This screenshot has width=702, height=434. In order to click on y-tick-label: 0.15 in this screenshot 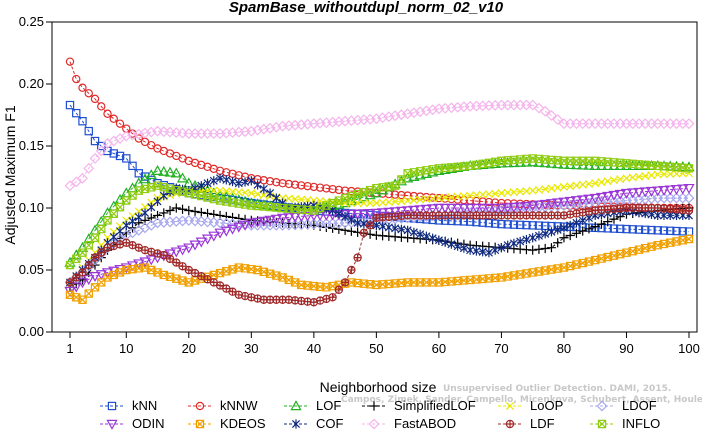, I will do `click(31, 145)`.